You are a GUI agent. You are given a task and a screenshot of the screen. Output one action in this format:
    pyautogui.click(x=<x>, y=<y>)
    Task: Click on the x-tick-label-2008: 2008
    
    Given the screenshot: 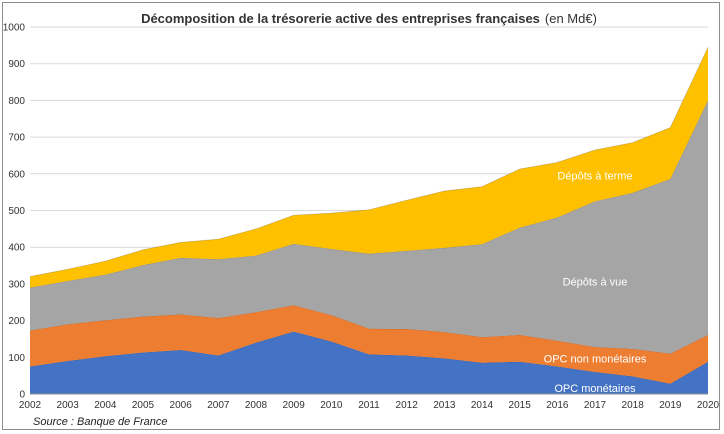 What is the action you would take?
    pyautogui.click(x=256, y=405)
    